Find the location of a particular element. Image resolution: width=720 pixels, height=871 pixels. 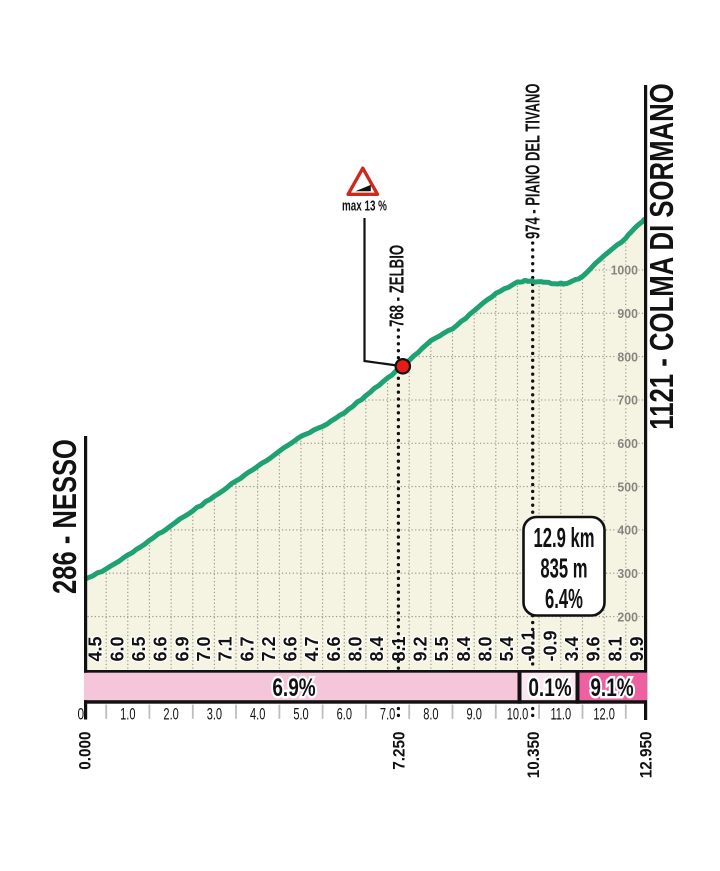

svg-text: 3.0 is located at coordinates (215, 713).